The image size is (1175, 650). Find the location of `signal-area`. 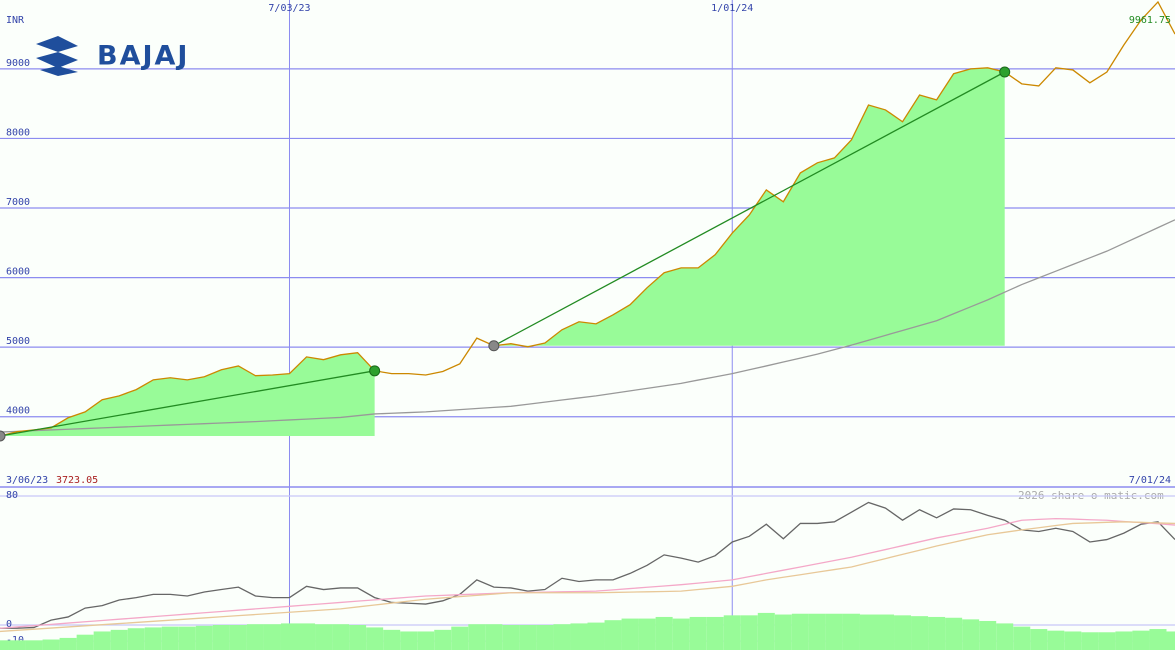

signal-area is located at coordinates (187, 394).